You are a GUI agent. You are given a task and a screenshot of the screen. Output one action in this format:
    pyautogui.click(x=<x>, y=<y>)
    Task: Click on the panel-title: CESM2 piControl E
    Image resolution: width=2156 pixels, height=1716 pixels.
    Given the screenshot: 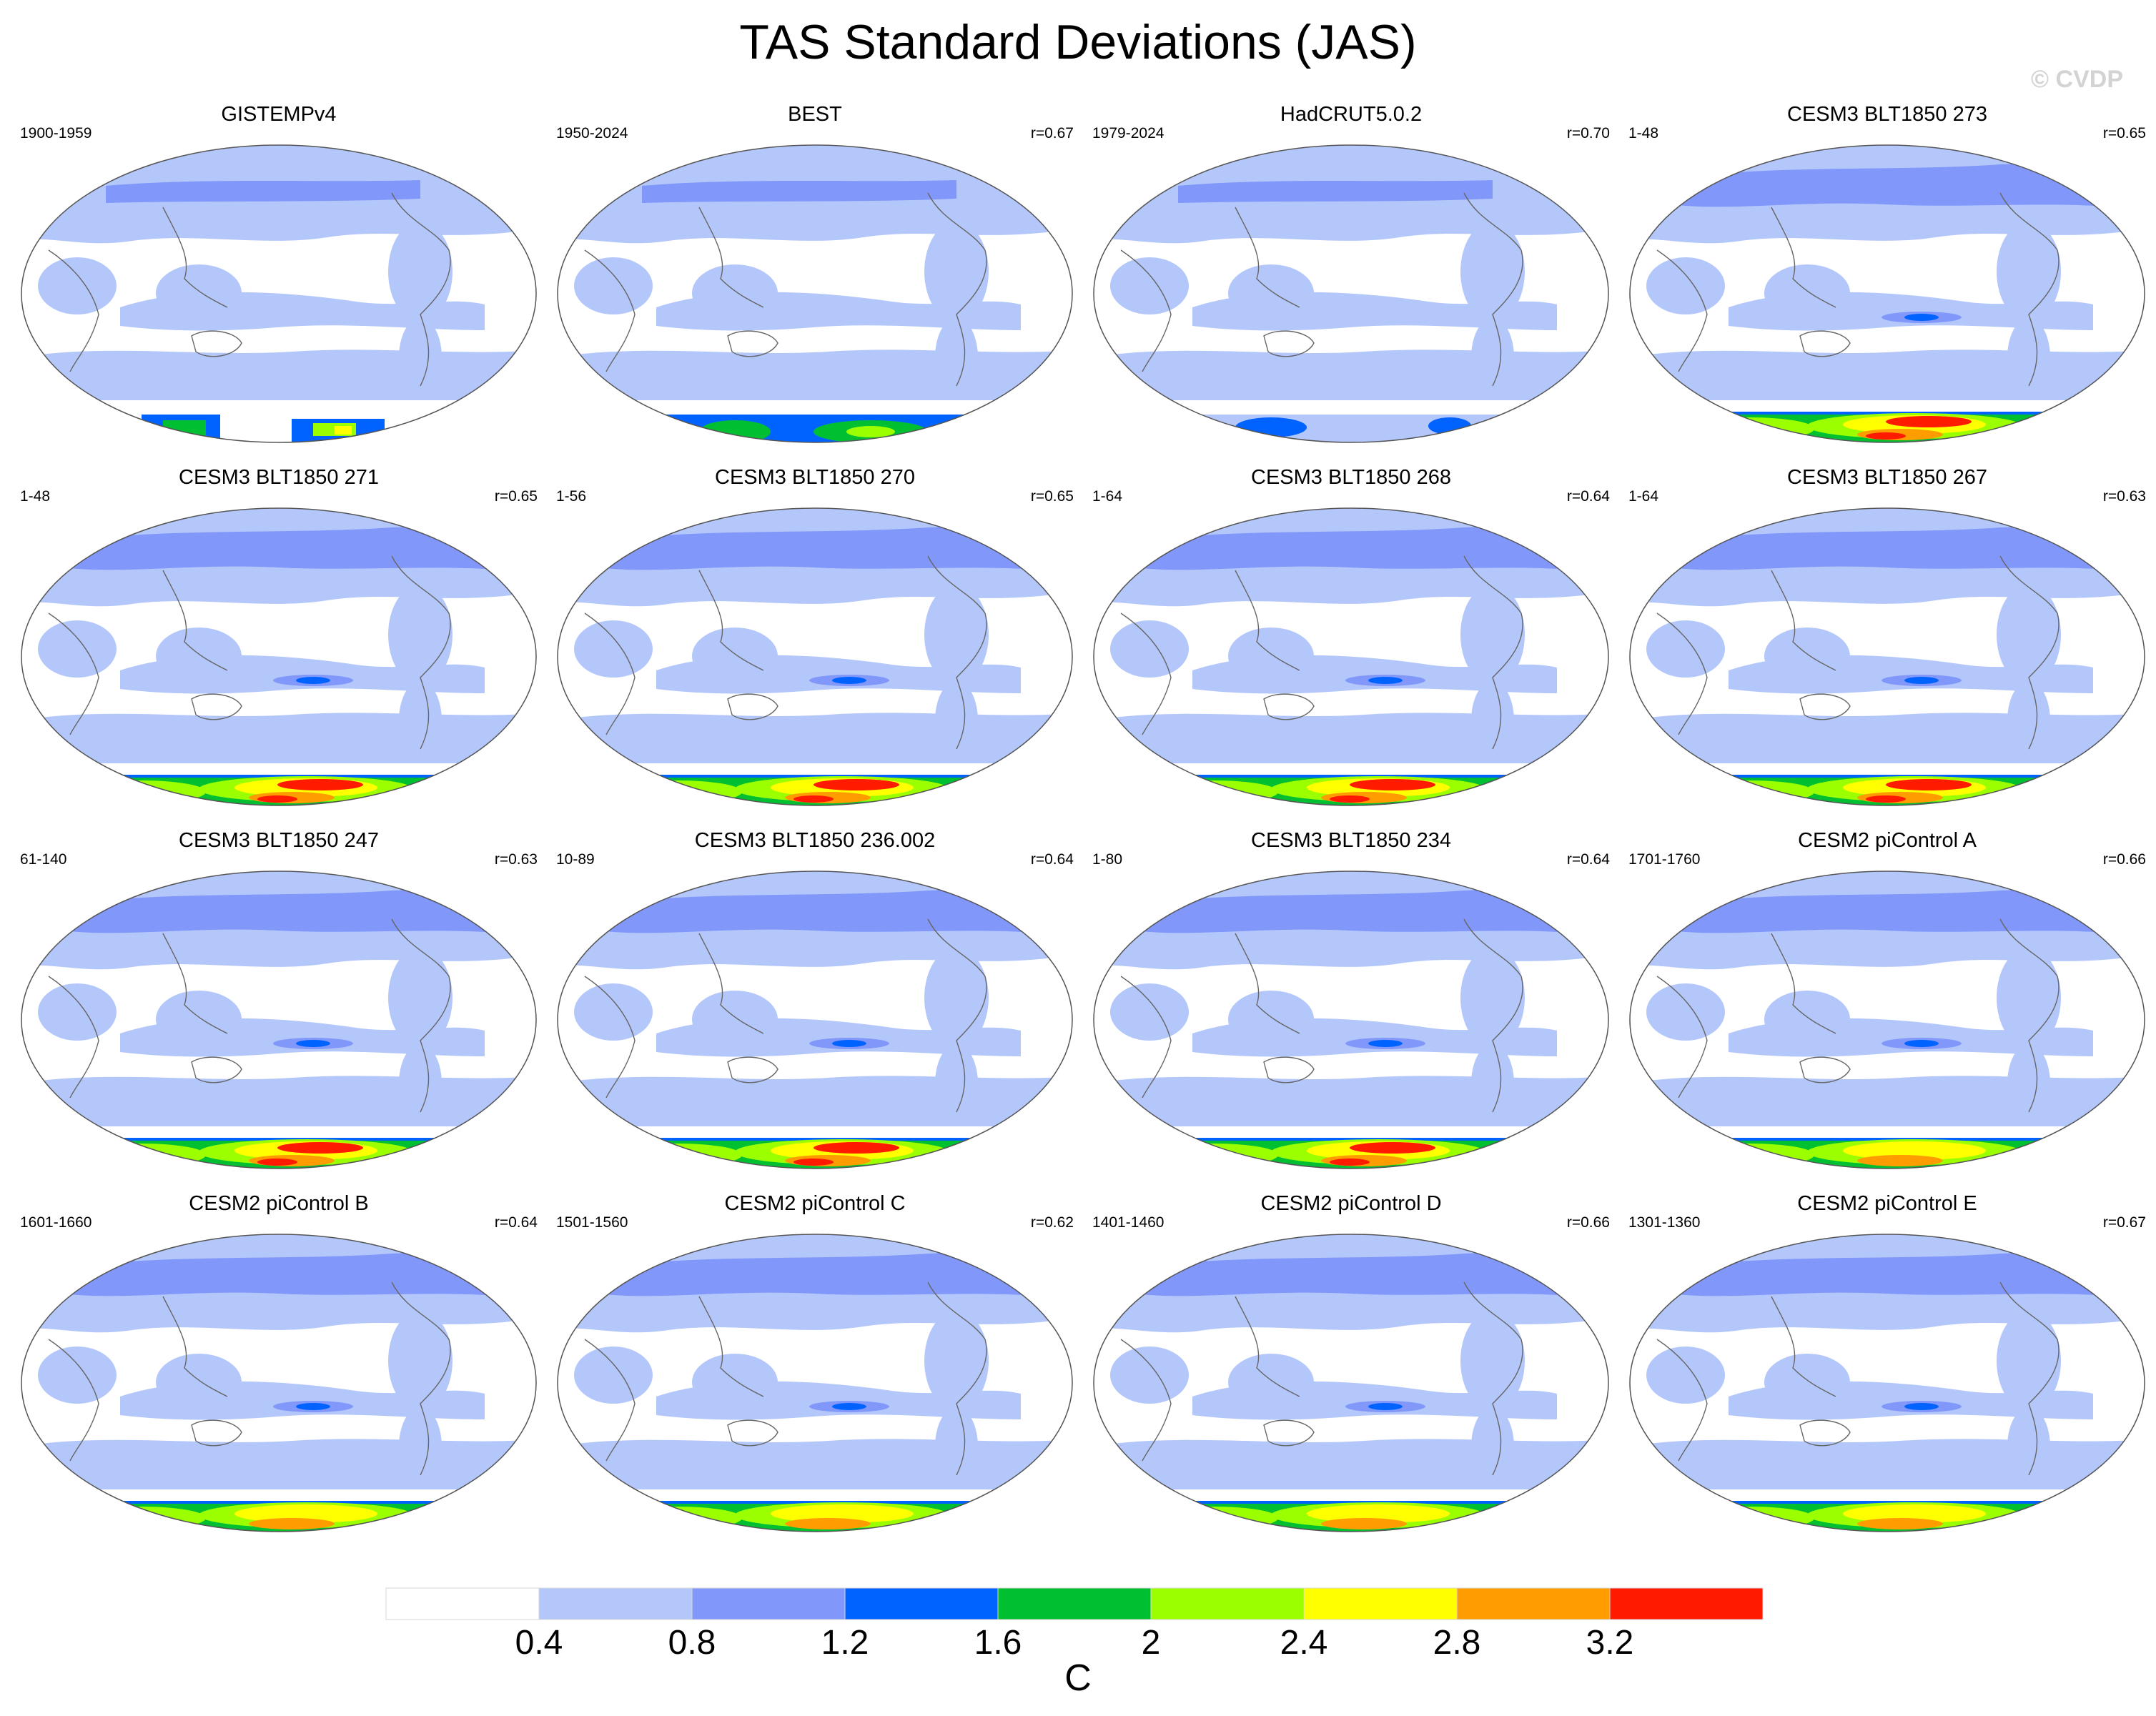 What is the action you would take?
    pyautogui.click(x=1887, y=1203)
    